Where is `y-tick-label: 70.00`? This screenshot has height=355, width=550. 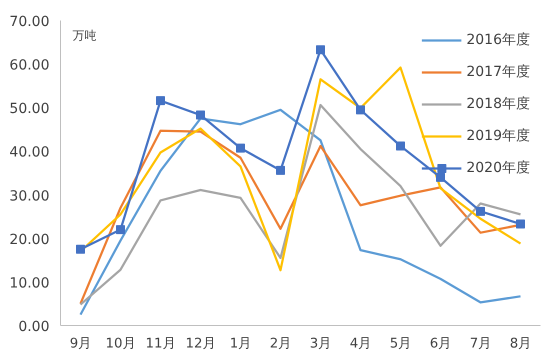 y-tick-label: 70.00 is located at coordinates (29, 22).